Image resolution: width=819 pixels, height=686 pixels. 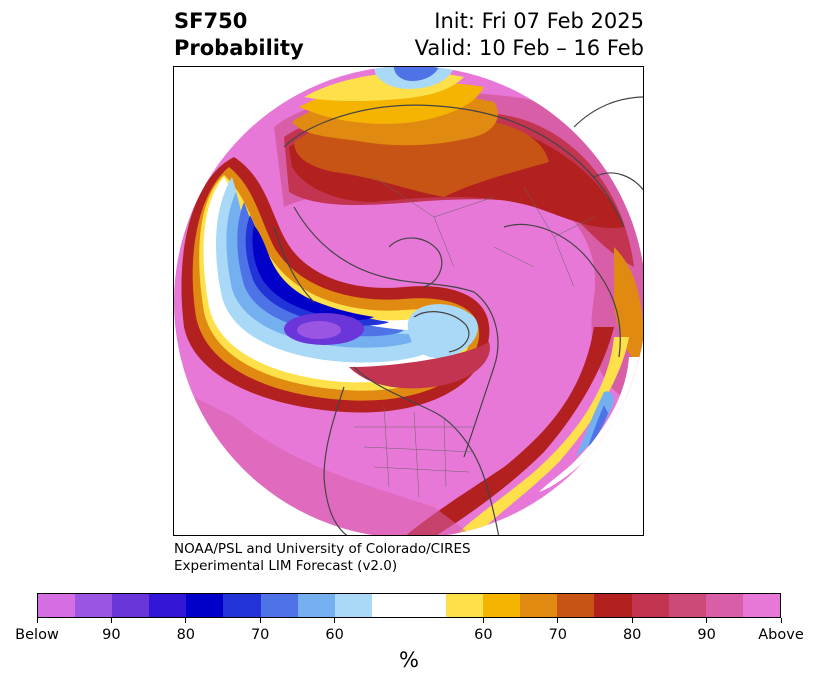 What do you see at coordinates (442, 331) in the screenshot?
I see `field-greenland-blue` at bounding box center [442, 331].